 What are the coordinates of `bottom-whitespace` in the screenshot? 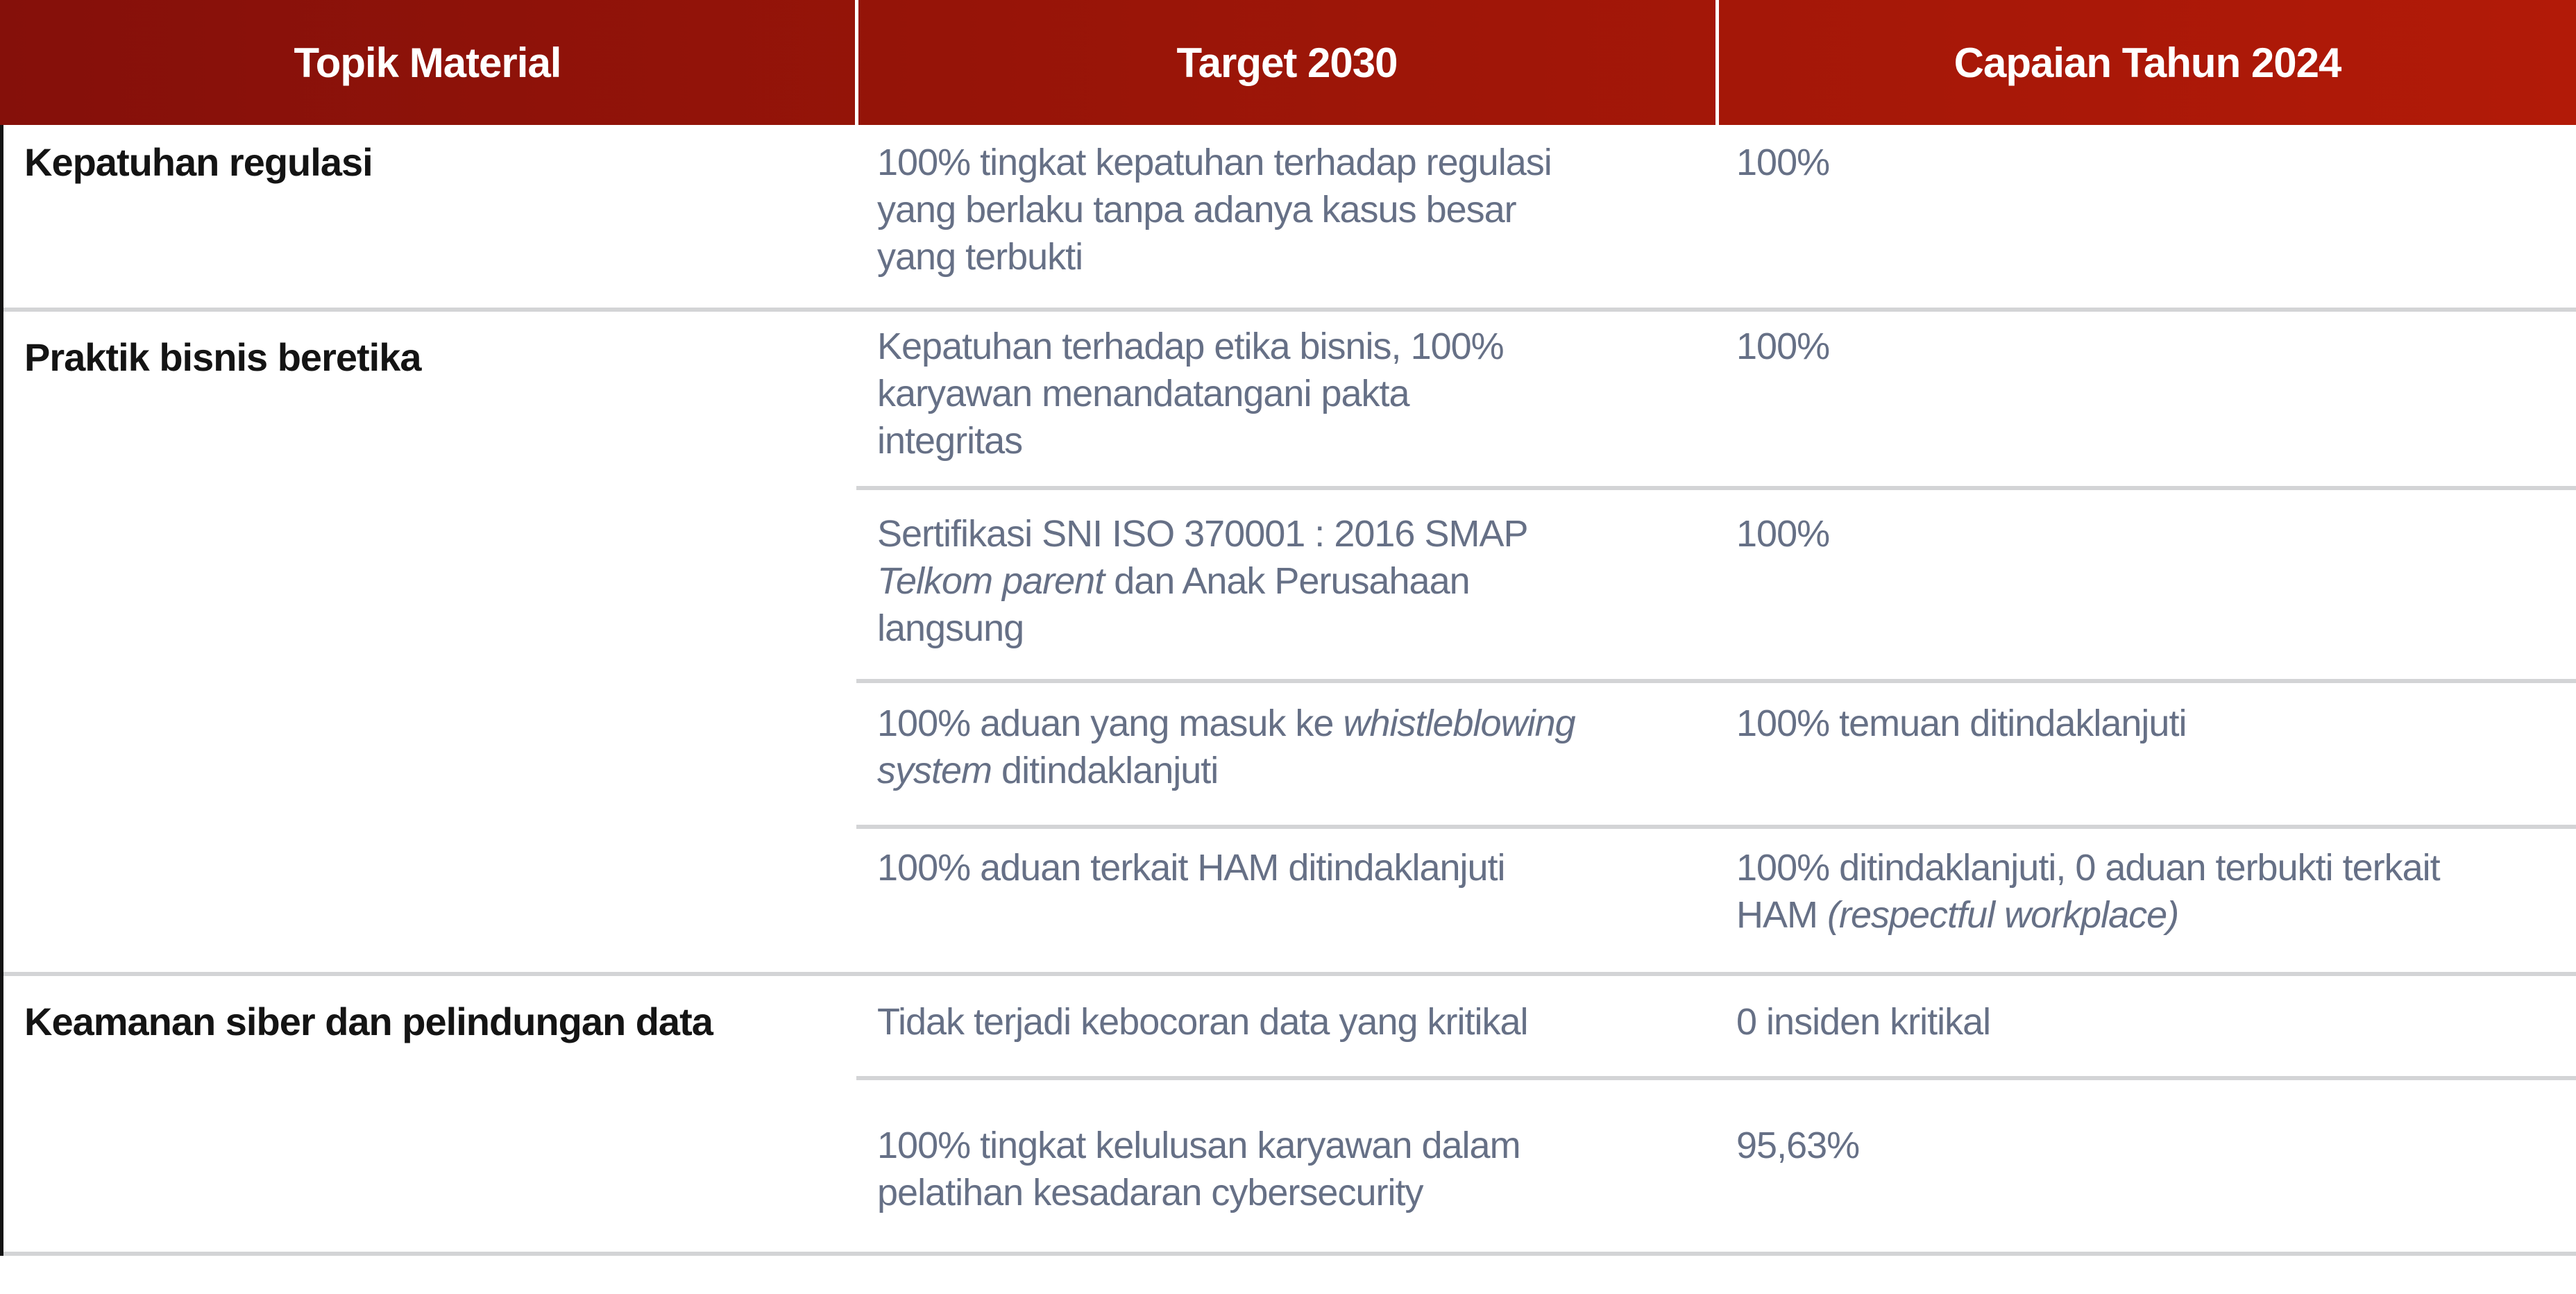 It's located at (1288, 1275).